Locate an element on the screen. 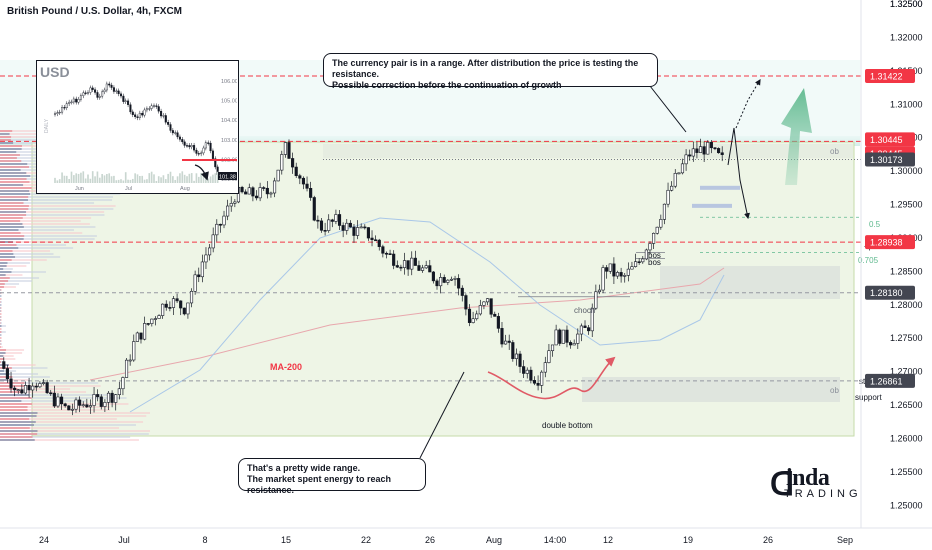 This screenshot has height=550, width=932. y-tick-label: 1.26000 is located at coordinates (906, 438).